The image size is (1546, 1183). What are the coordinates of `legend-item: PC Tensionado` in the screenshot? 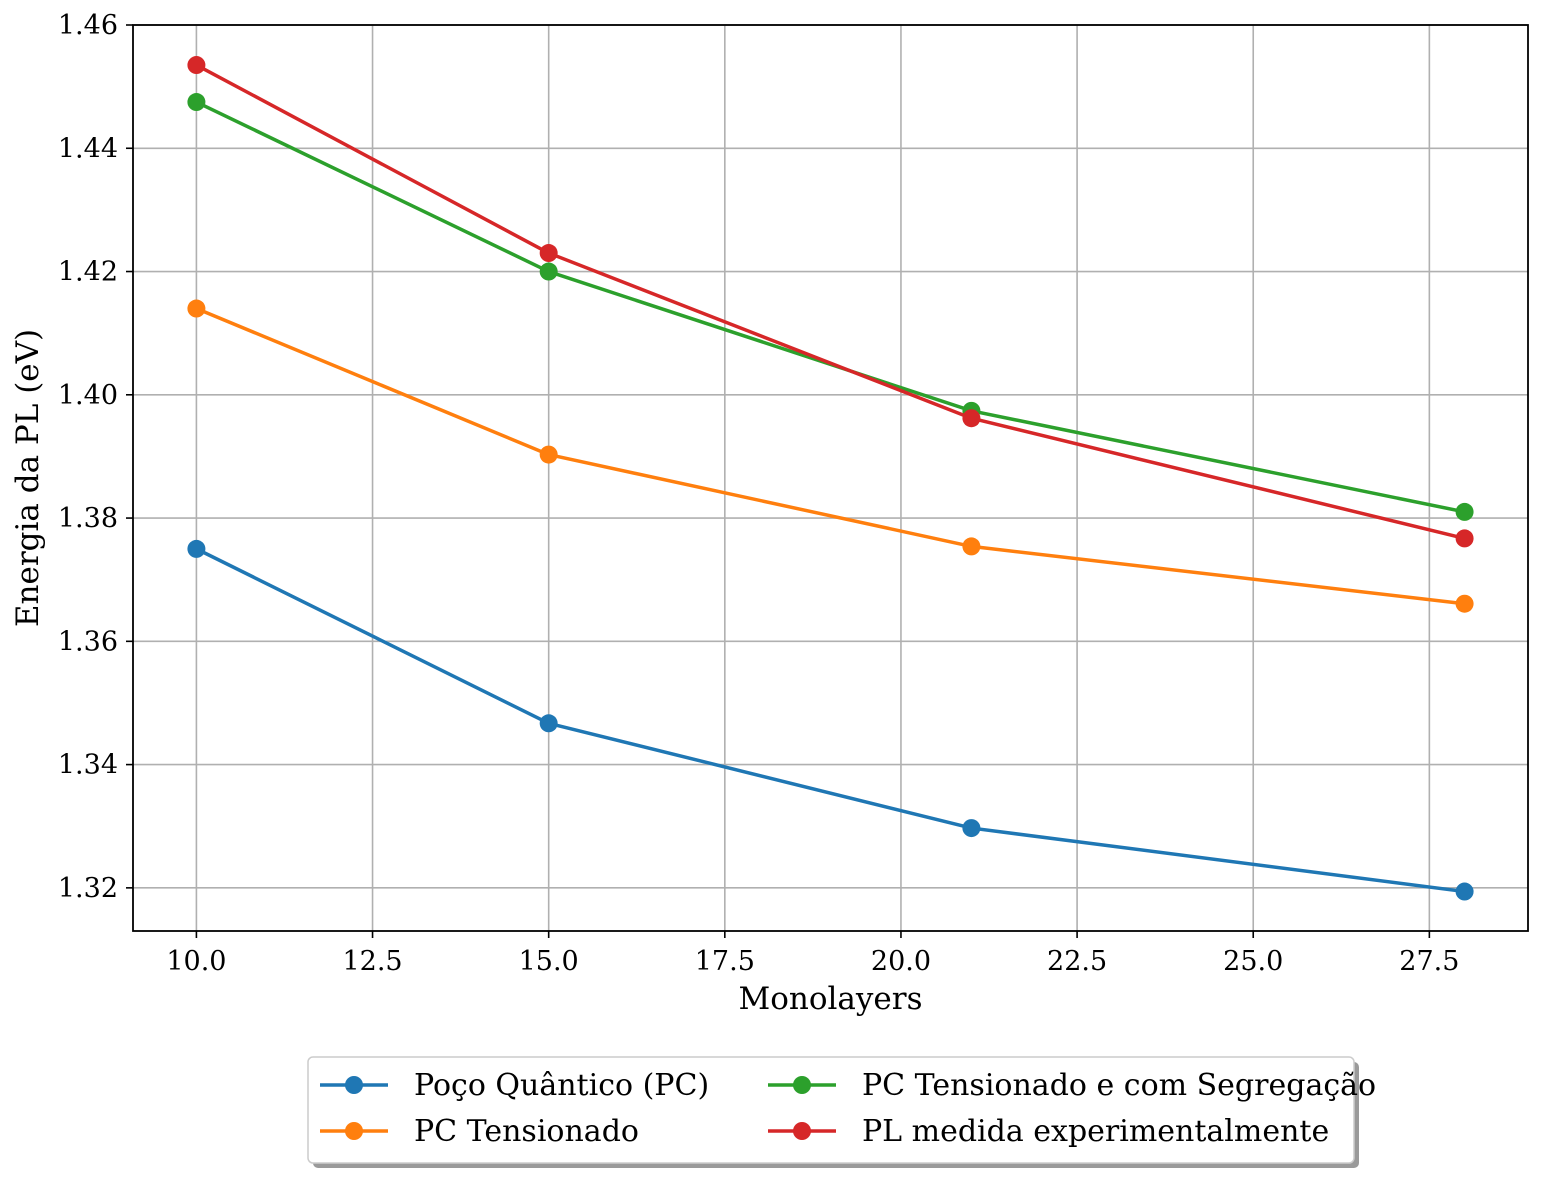 It's located at (479, 1131).